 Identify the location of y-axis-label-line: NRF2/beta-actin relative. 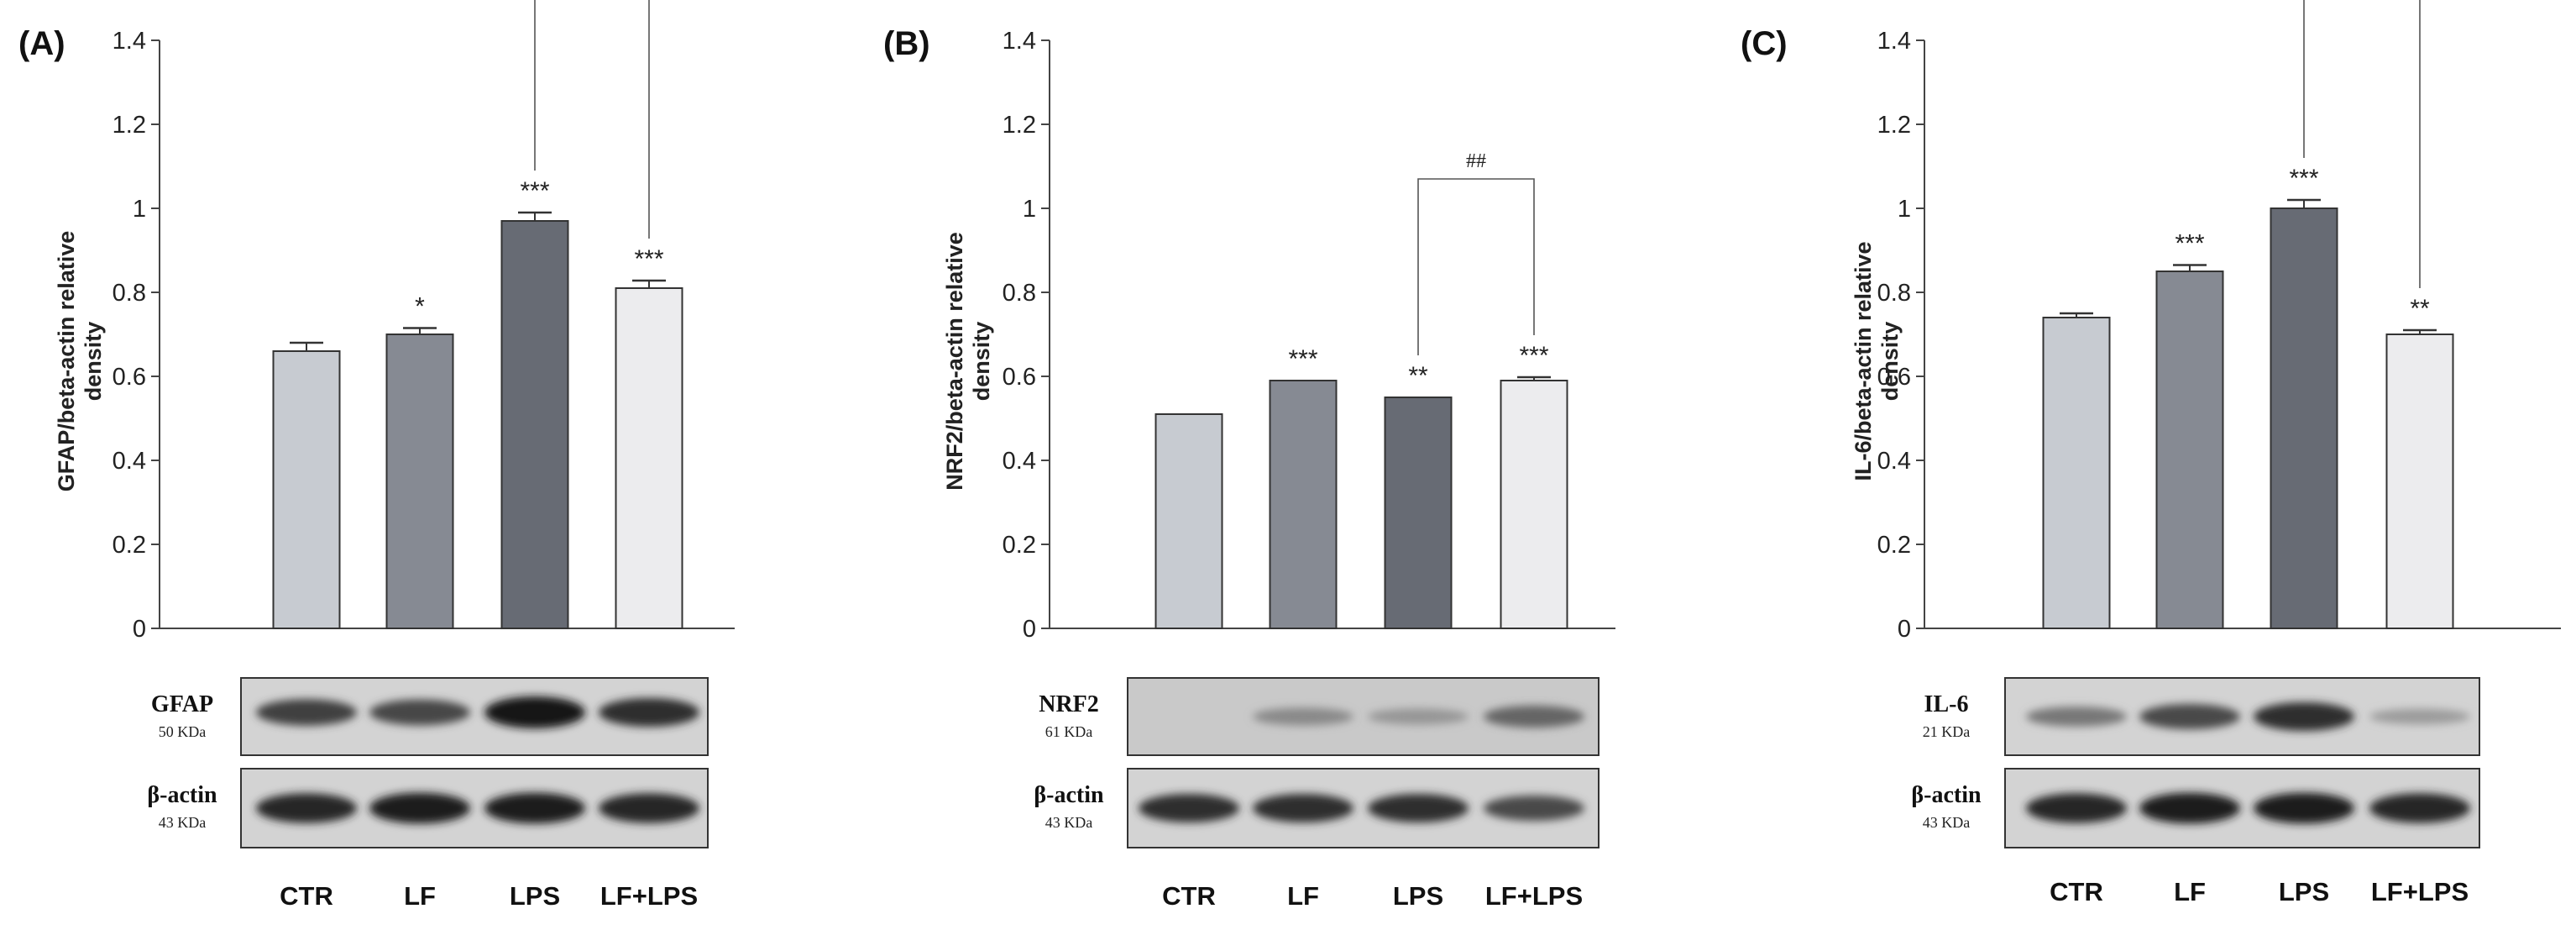
(955, 361).